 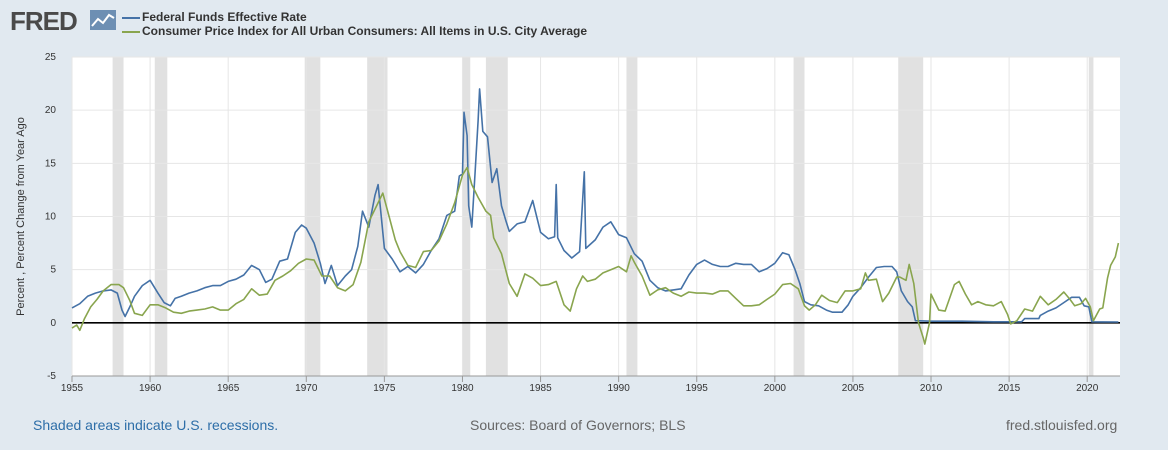 What do you see at coordinates (1009, 388) in the screenshot?
I see `x-tick-label: 2015` at bounding box center [1009, 388].